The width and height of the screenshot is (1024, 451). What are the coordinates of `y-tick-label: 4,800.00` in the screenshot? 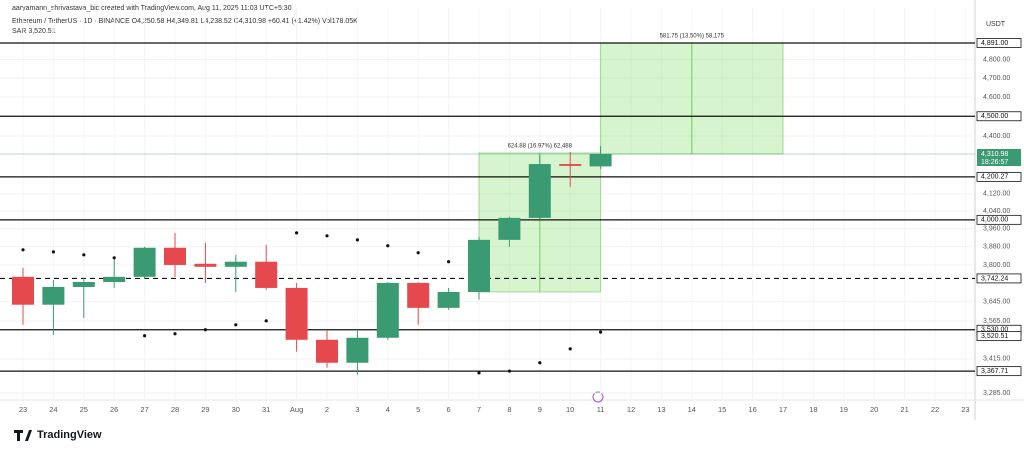 It's located at (996, 59).